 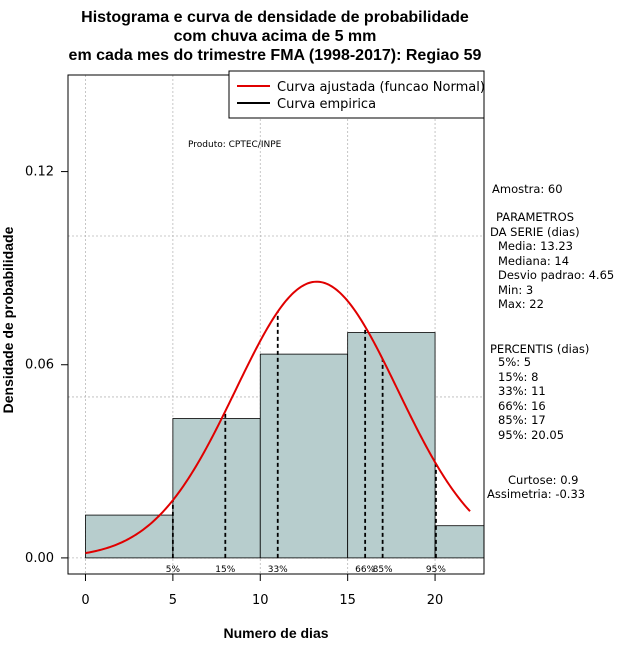 I want to click on percentil-95: 95%: 20.05, so click(x=531, y=435).